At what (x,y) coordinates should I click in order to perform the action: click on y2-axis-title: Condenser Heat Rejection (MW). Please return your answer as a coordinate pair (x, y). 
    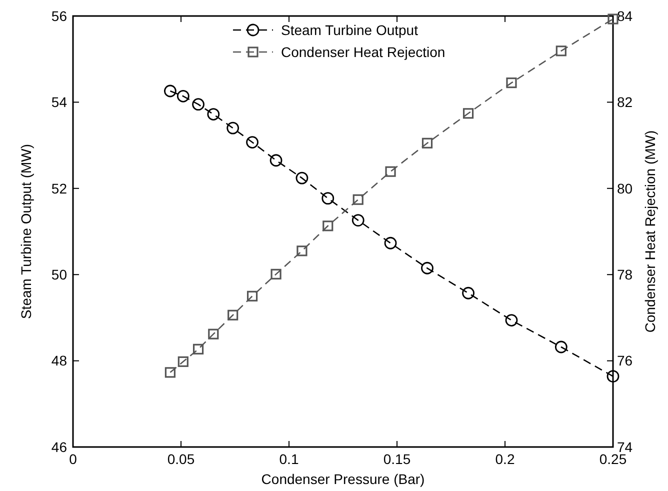
    Looking at the image, I should click on (650, 231).